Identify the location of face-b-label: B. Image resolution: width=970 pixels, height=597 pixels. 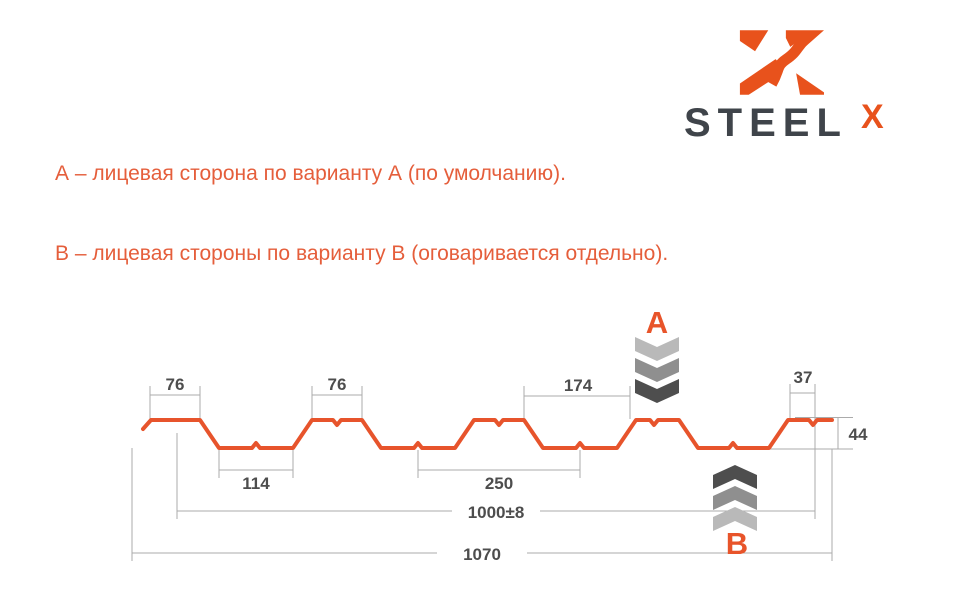
(737, 543).